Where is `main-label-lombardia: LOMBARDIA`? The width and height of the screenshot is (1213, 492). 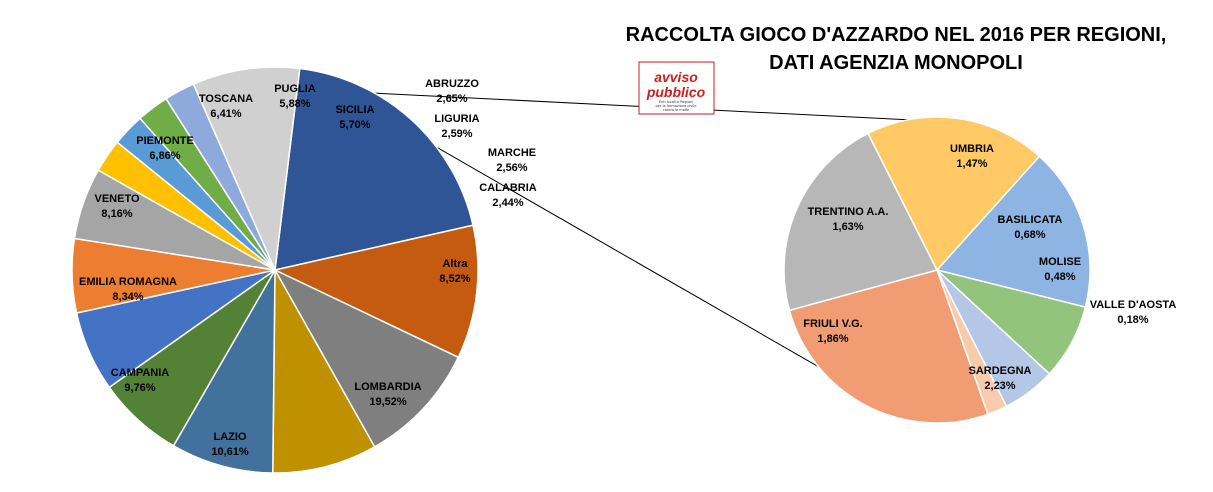
main-label-lombardia: LOMBARDIA is located at coordinates (387, 387).